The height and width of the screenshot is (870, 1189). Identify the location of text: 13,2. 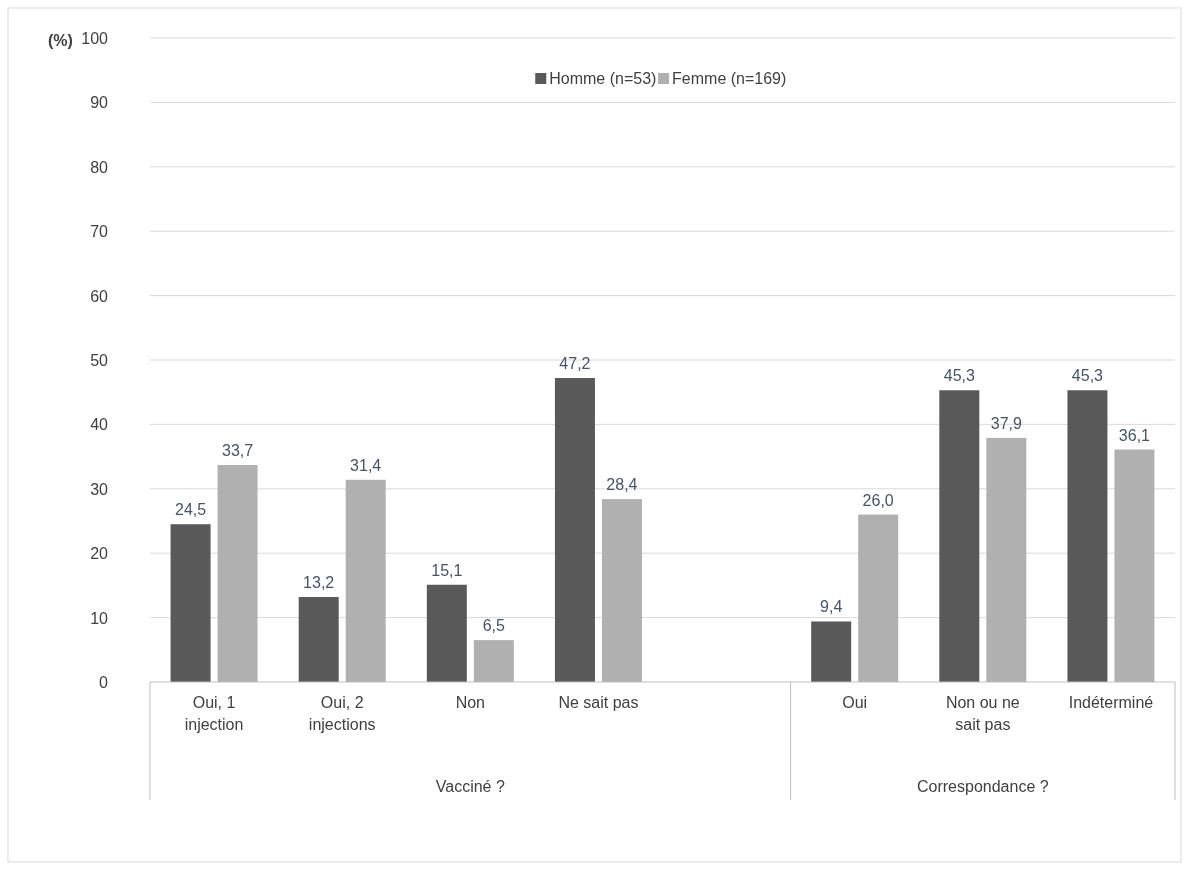
(319, 582).